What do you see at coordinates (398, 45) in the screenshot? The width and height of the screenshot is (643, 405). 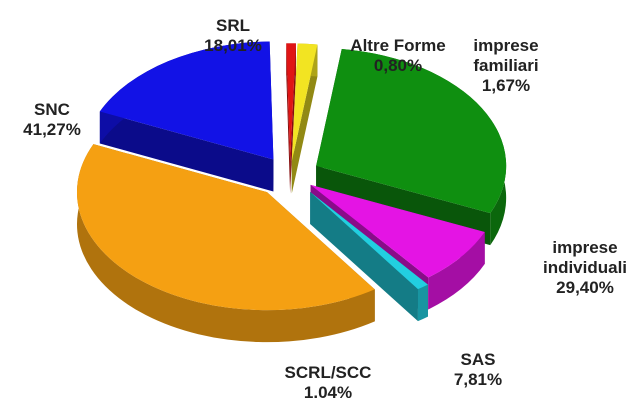 I see `category-label: Altre Forme` at bounding box center [398, 45].